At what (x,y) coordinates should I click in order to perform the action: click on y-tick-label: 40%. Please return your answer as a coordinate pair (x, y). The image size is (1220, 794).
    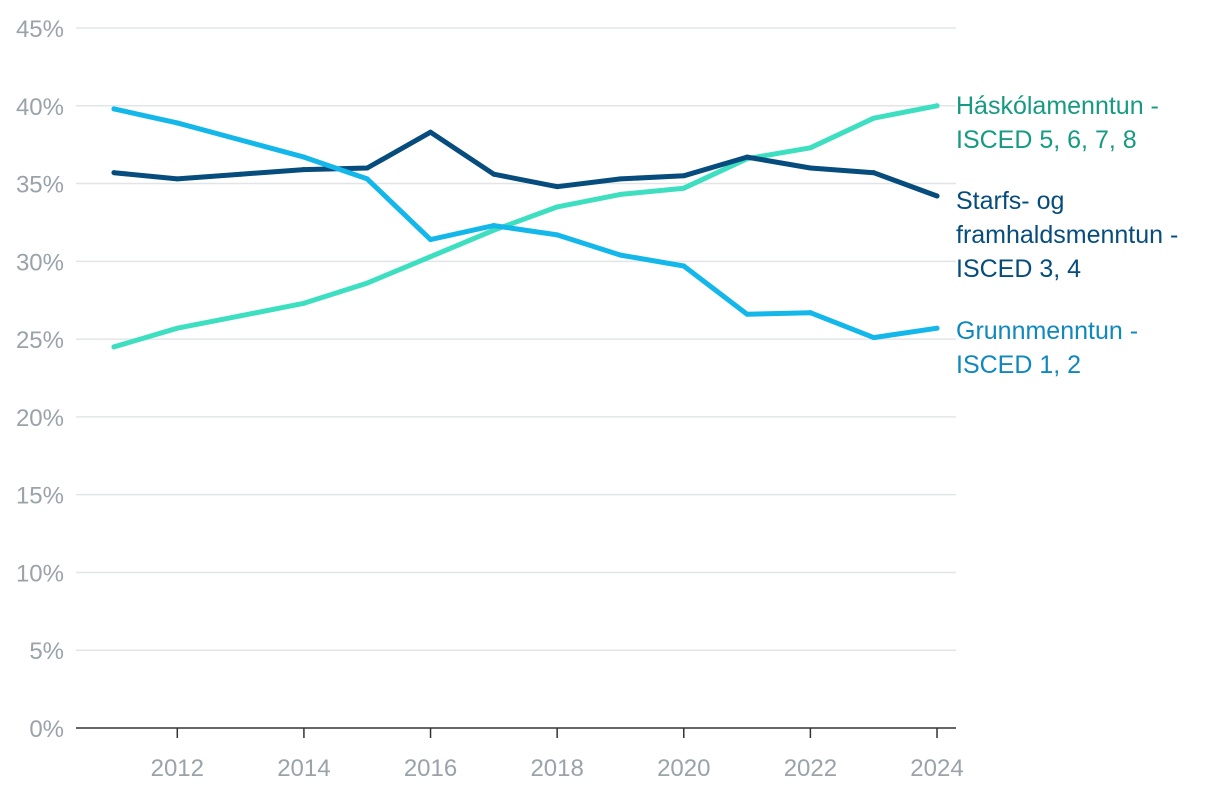
    Looking at the image, I should click on (40, 107).